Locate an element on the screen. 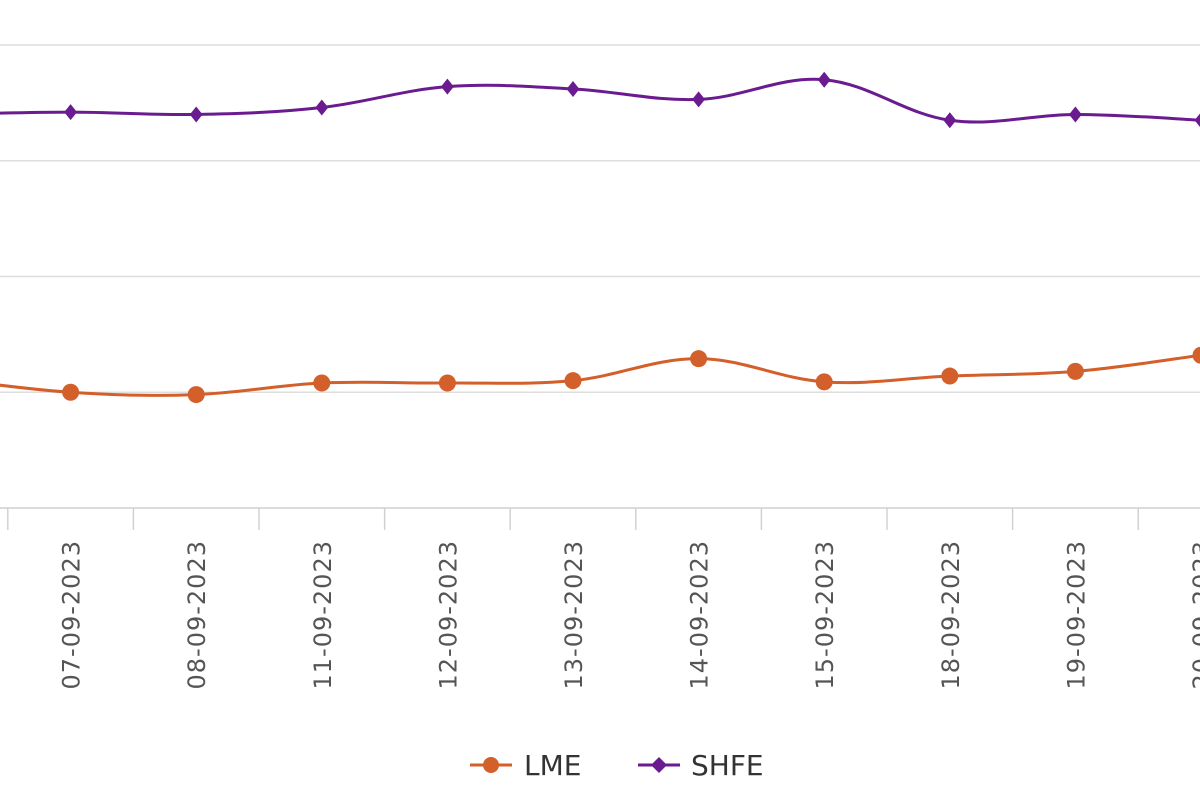 Image resolution: width=1200 pixels, height=800 pixels. legend-lme-label: LME is located at coordinates (552, 765).